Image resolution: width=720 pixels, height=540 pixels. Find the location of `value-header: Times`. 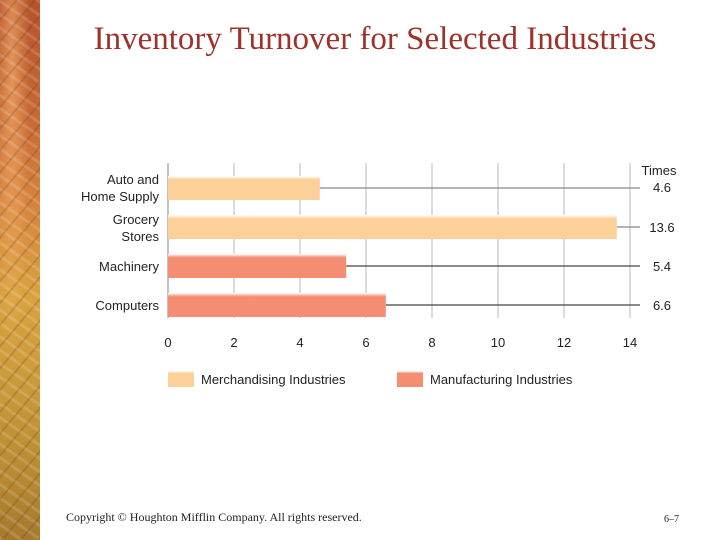

value-header: Times is located at coordinates (659, 170).